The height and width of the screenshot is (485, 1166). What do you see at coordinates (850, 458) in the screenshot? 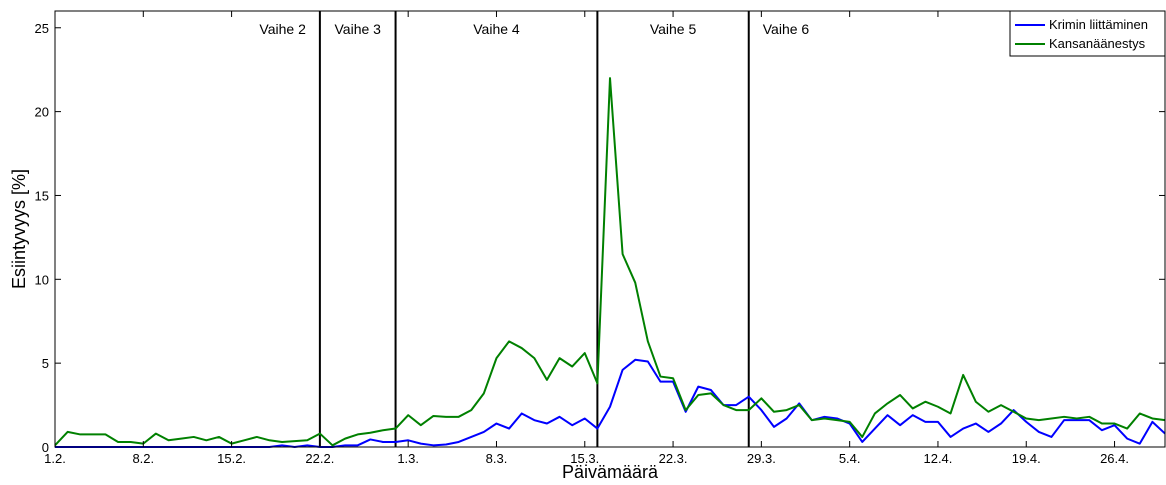
I see `x-tick-label: 5.4.` at bounding box center [850, 458].